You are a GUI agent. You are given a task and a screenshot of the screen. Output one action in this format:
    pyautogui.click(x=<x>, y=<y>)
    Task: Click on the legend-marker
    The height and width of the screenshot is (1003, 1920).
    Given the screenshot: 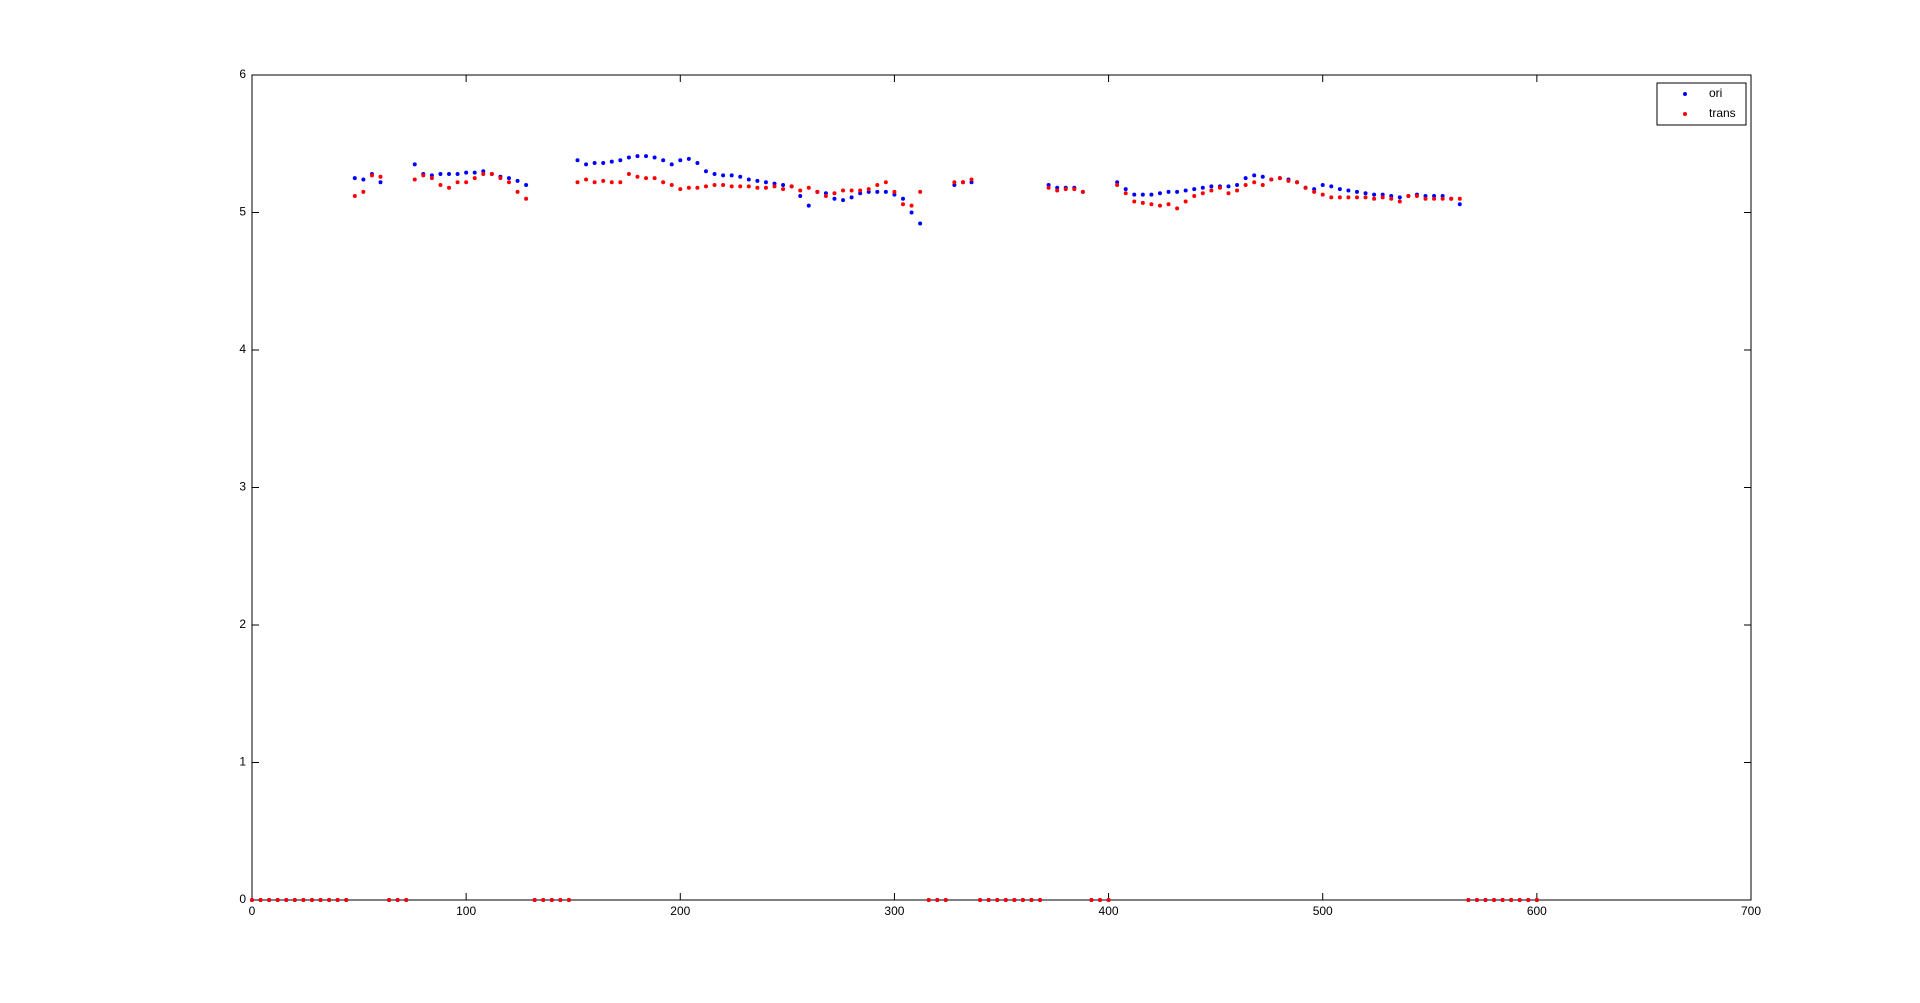 What is the action you would take?
    pyautogui.click(x=1685, y=94)
    